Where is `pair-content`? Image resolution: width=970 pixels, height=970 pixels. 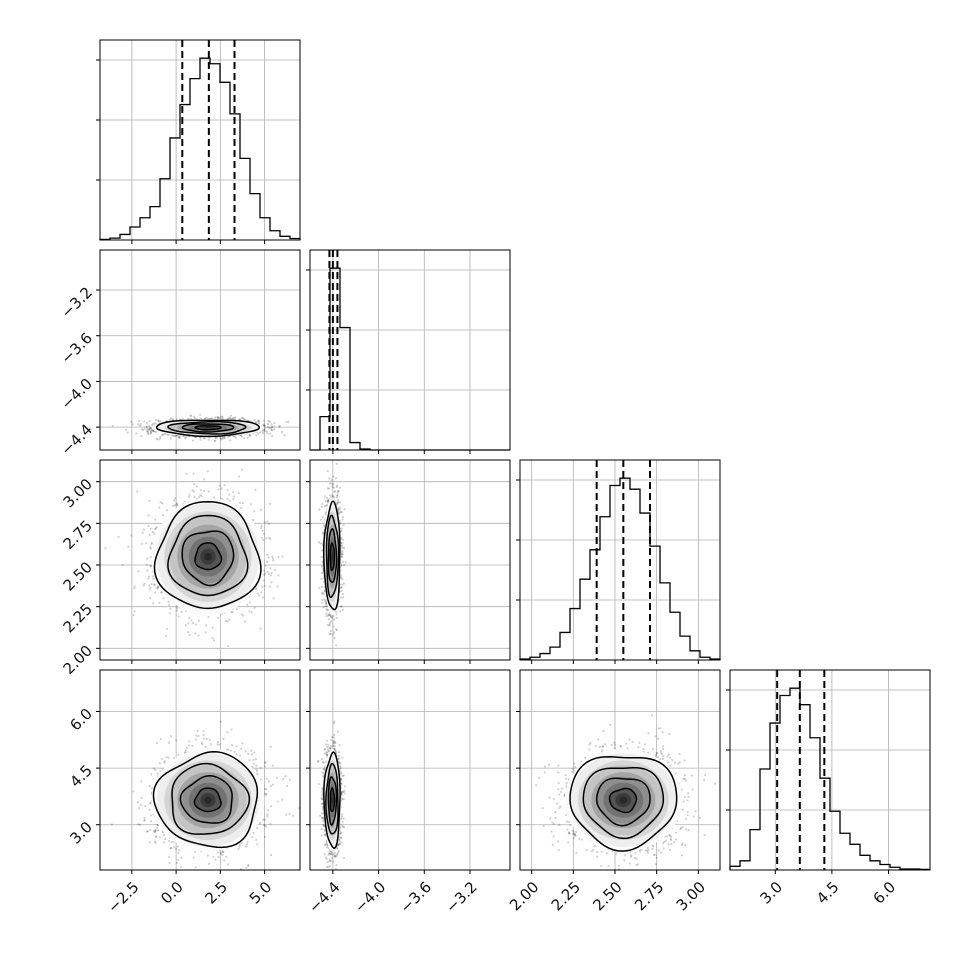
pair-content is located at coordinates (194, 558).